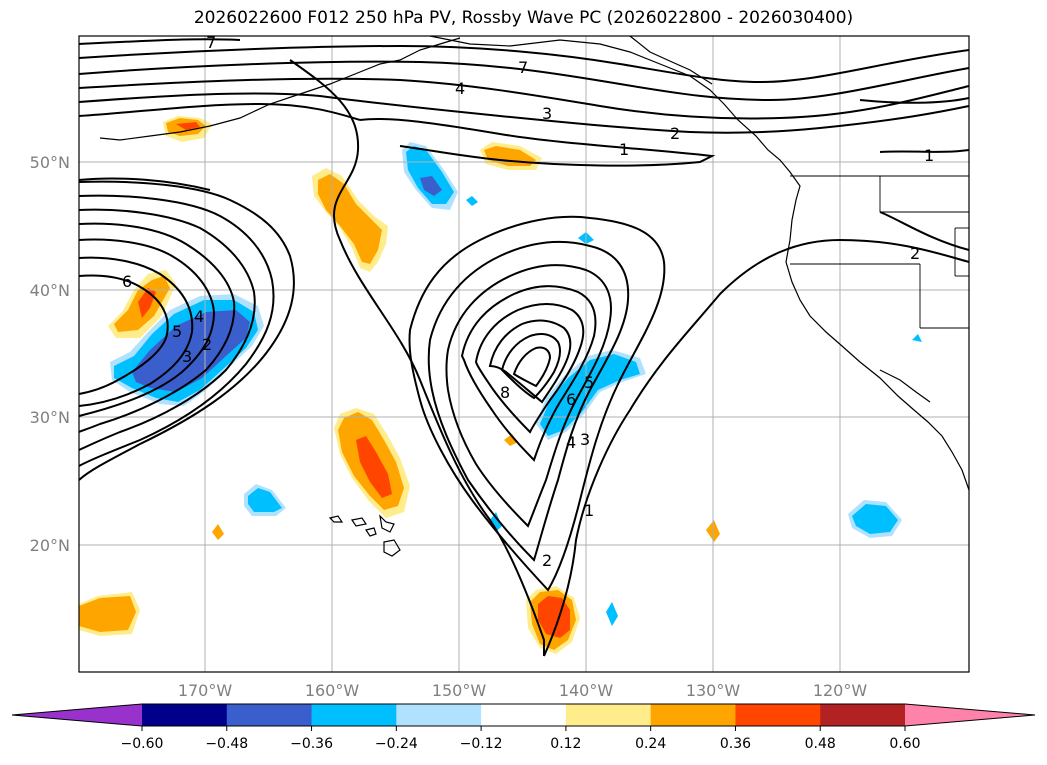 The image size is (1047, 765). What do you see at coordinates (332, 690) in the screenshot?
I see `lon-label: 160°W` at bounding box center [332, 690].